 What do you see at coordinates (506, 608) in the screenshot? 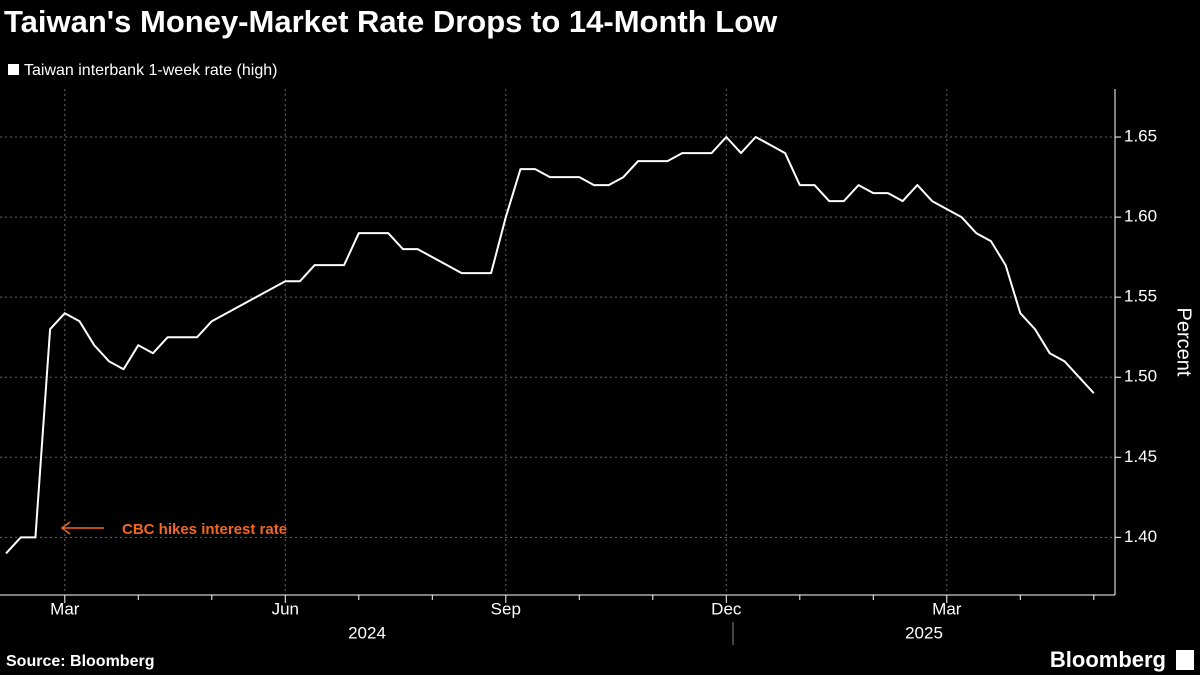
I see `x-tick-label: Sep` at bounding box center [506, 608].